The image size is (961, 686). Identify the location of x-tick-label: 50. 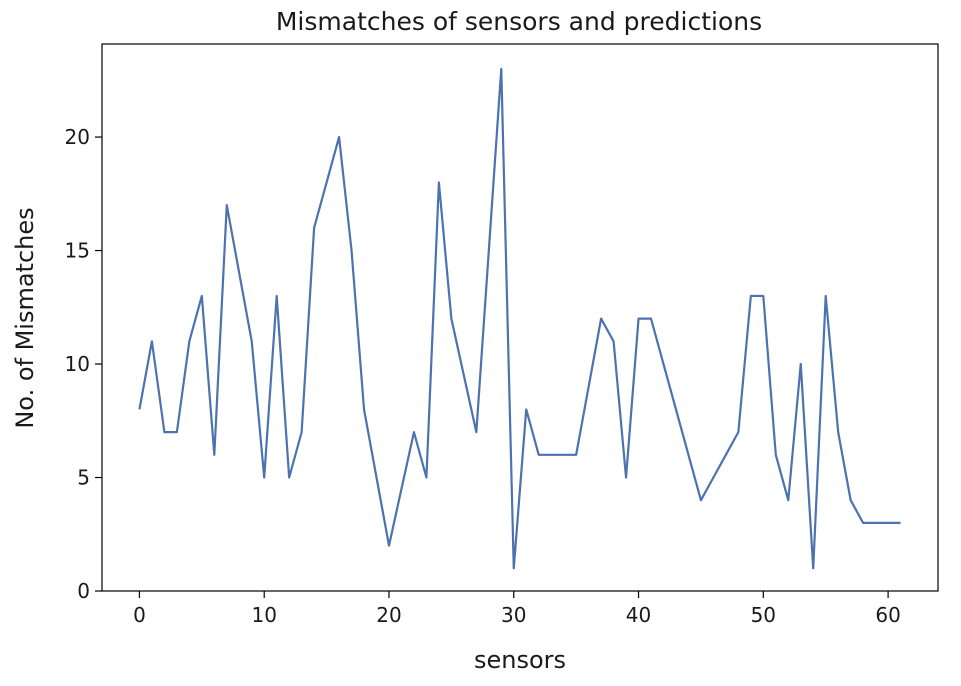
(763, 615).